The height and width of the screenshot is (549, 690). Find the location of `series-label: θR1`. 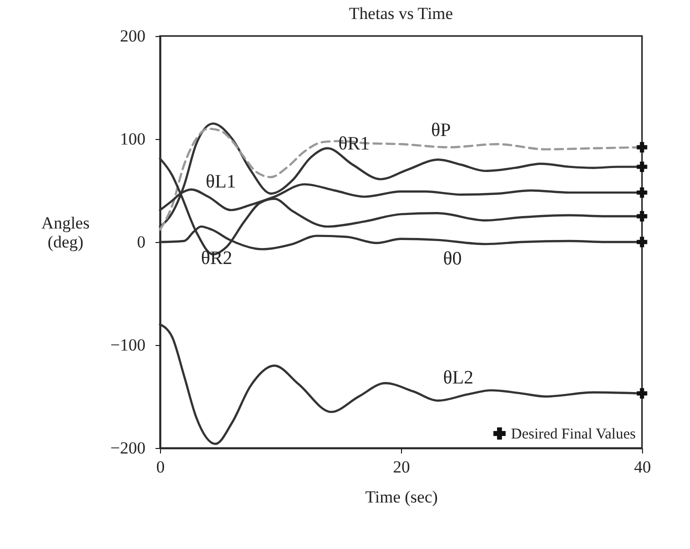

series-label: θR1 is located at coordinates (354, 143).